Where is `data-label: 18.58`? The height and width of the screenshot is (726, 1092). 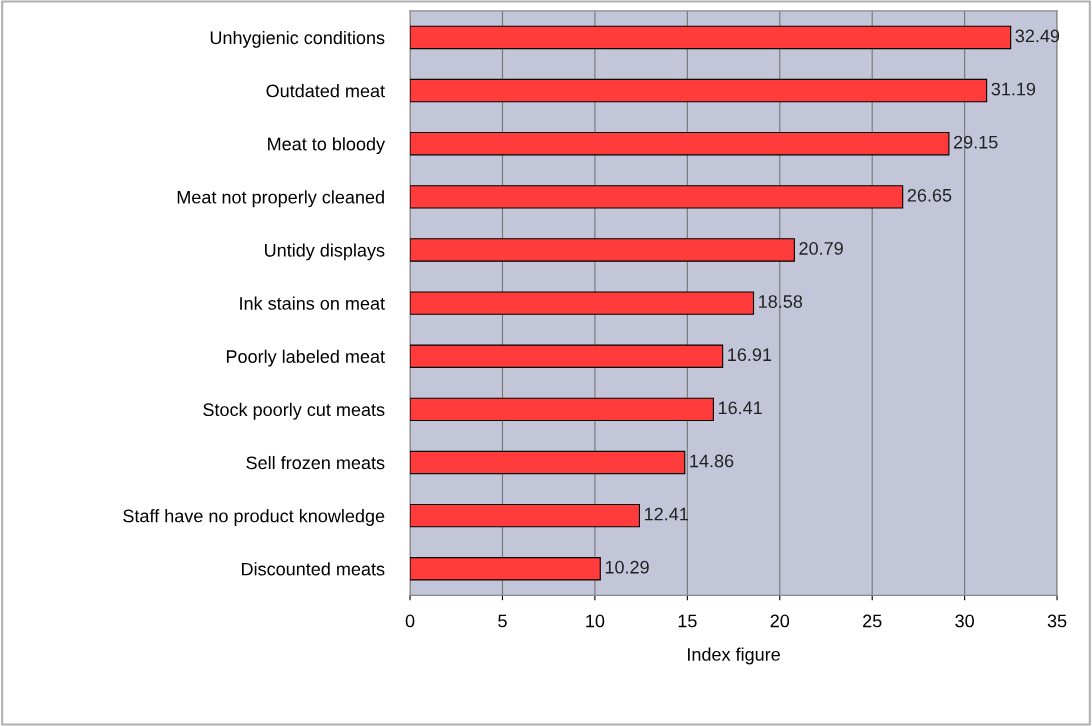 data-label: 18.58 is located at coordinates (781, 301).